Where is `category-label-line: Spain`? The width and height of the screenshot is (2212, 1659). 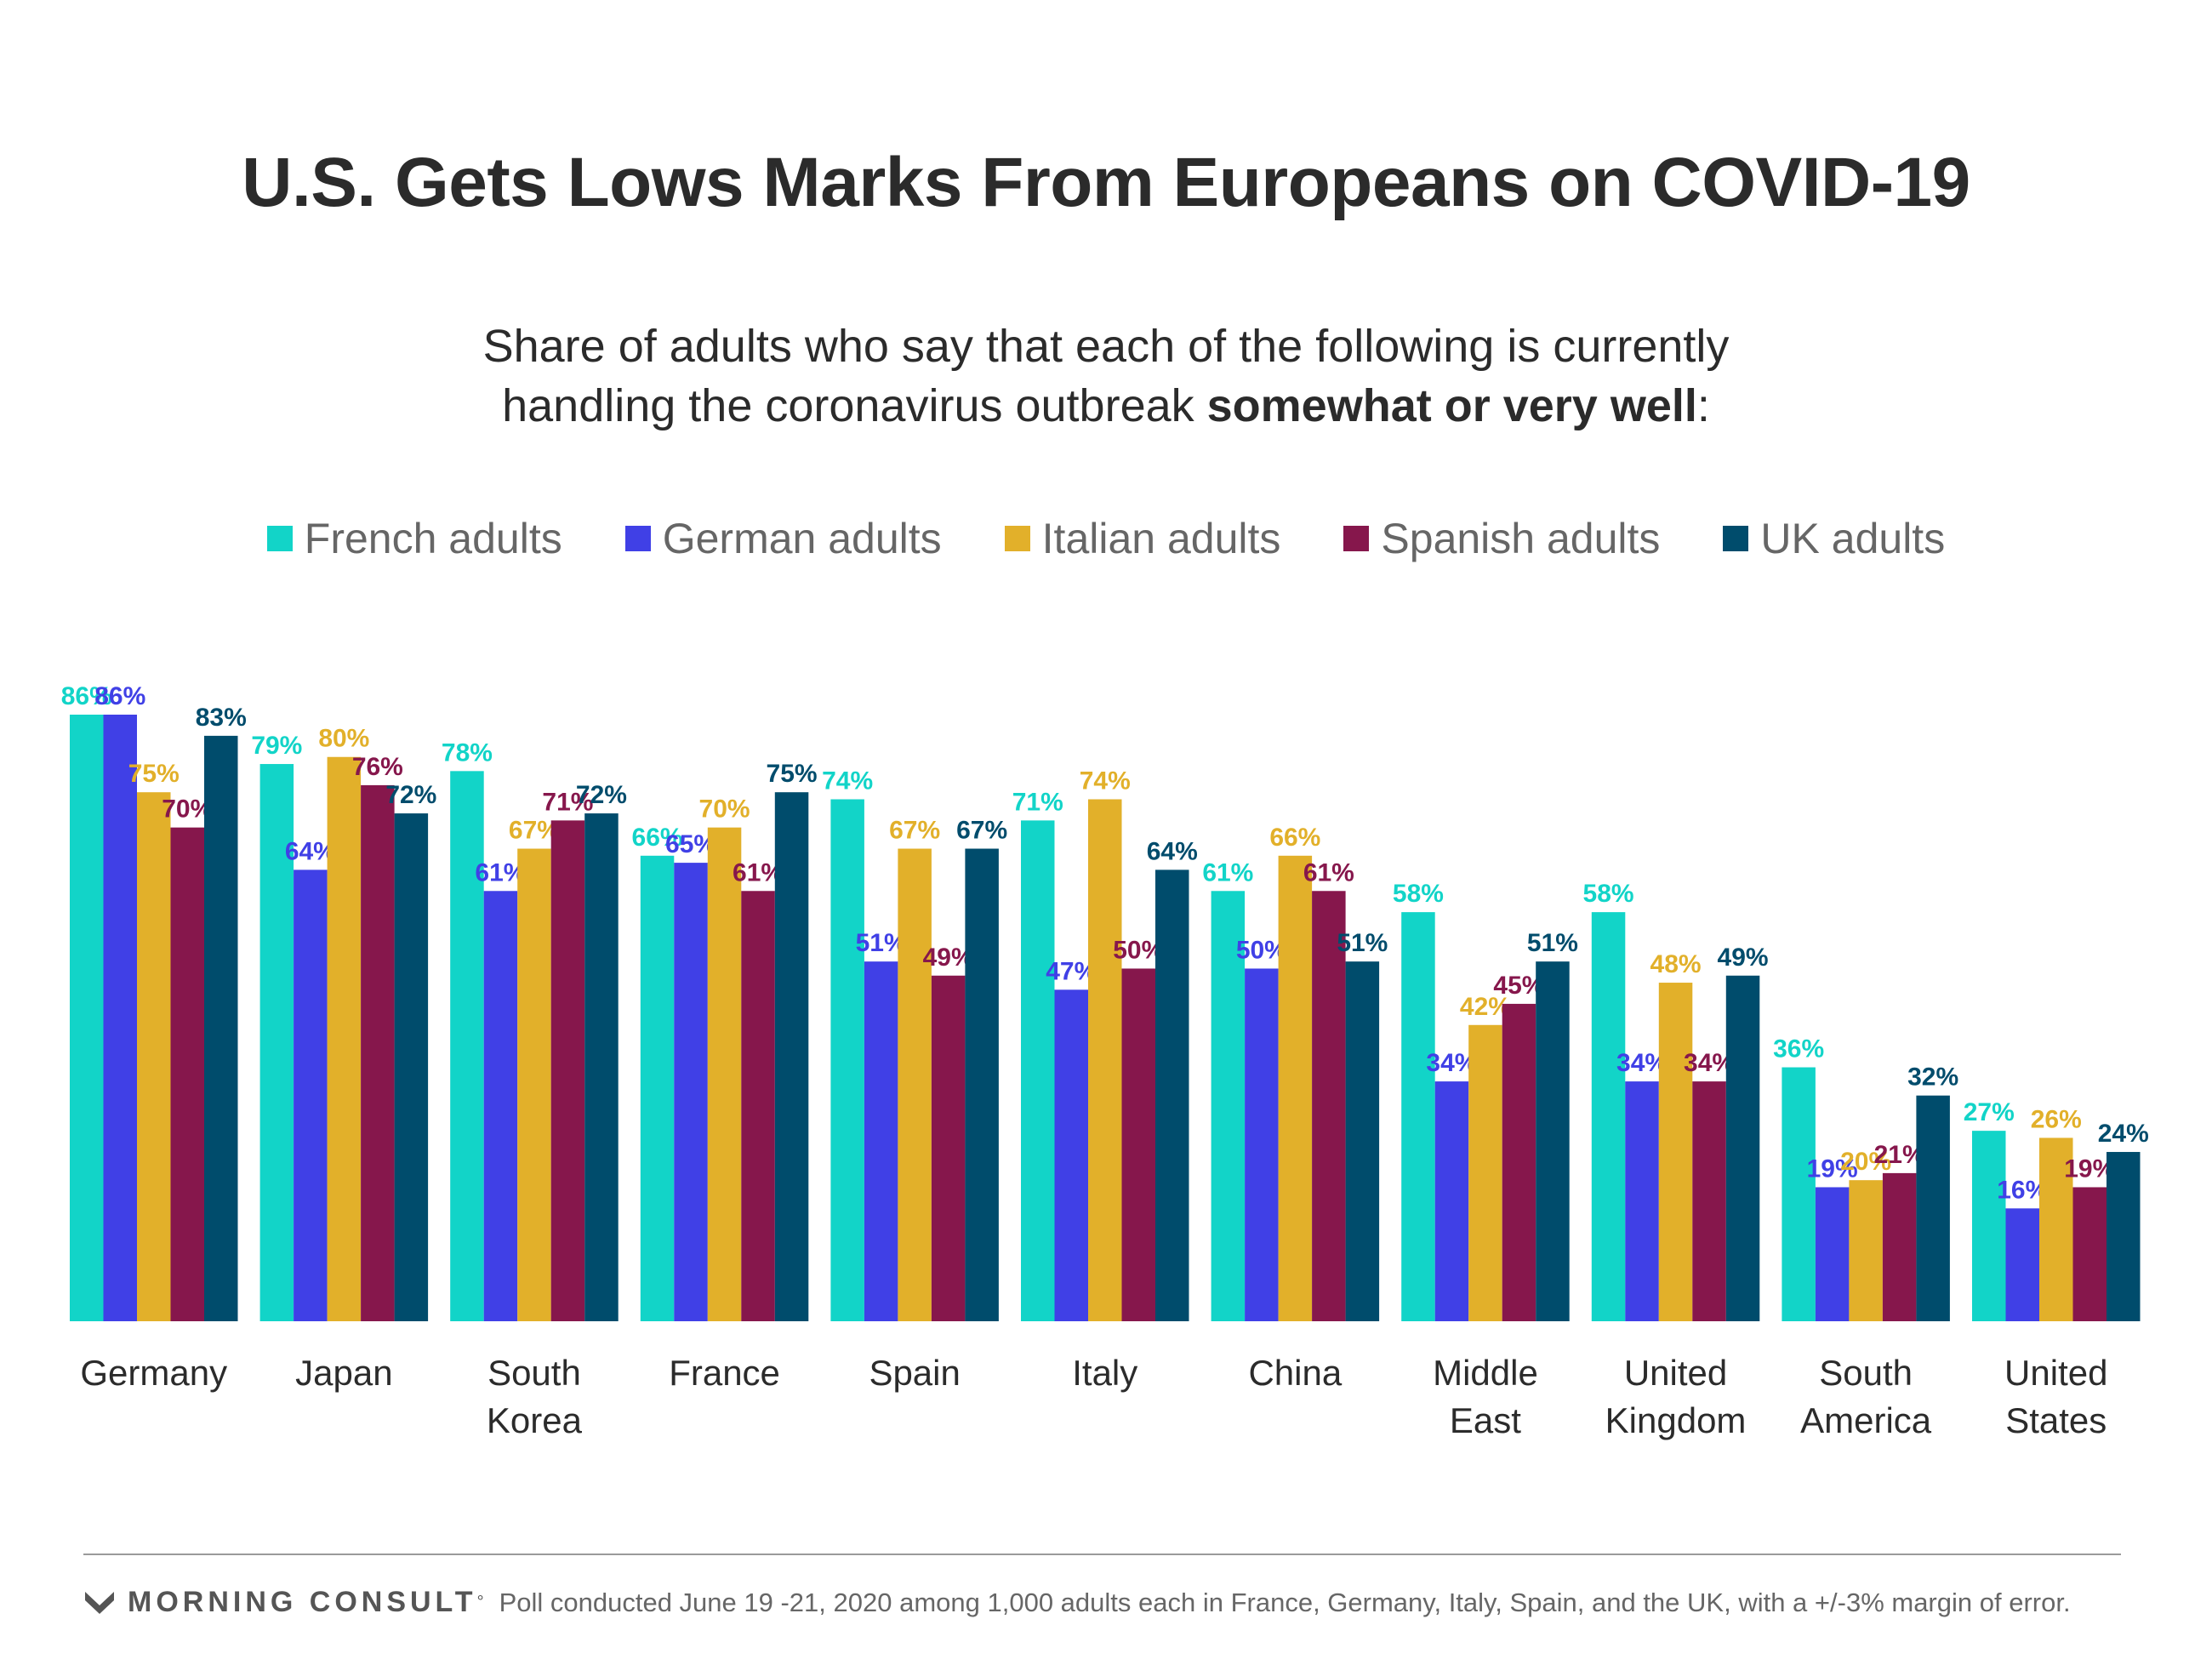
category-label-line: Spain is located at coordinates (914, 1373).